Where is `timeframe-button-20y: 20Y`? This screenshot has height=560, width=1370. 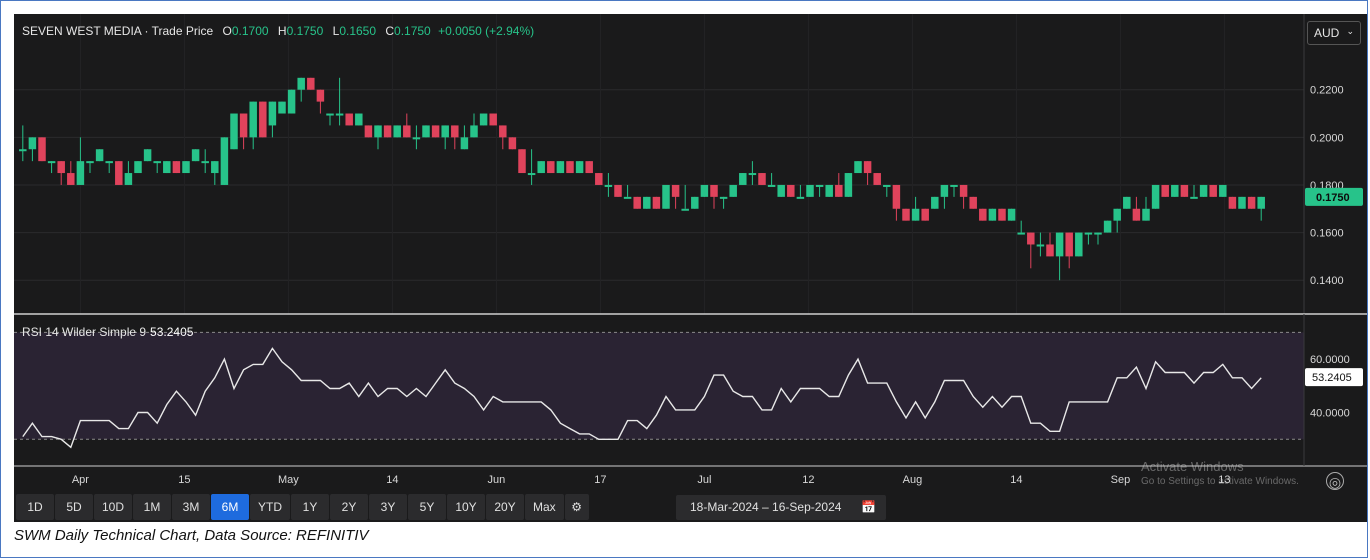 timeframe-button-20y: 20Y is located at coordinates (505, 507).